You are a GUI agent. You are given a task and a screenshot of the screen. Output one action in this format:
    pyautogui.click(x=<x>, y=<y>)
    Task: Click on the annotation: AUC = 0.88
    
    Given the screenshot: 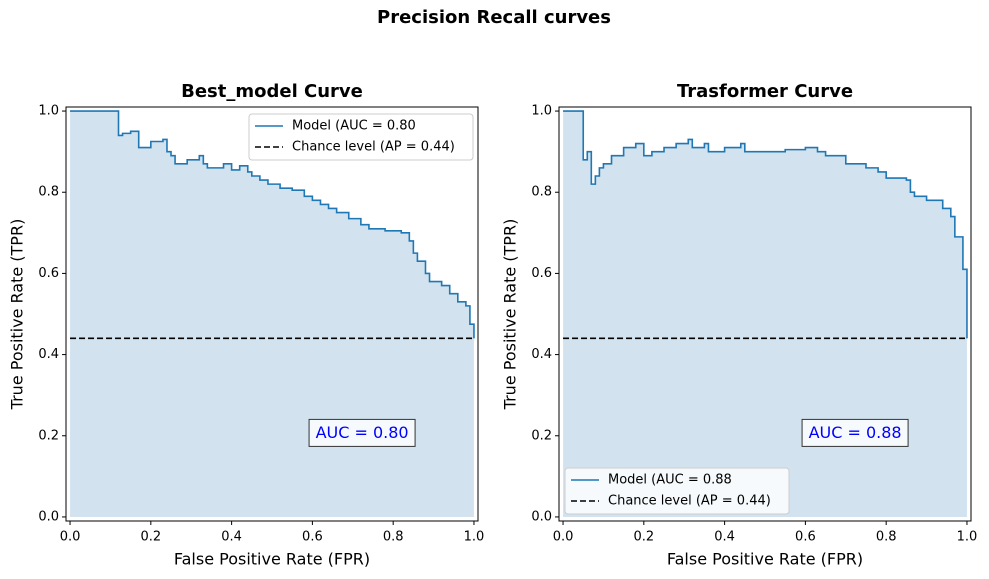 What is the action you would take?
    pyautogui.click(x=855, y=432)
    